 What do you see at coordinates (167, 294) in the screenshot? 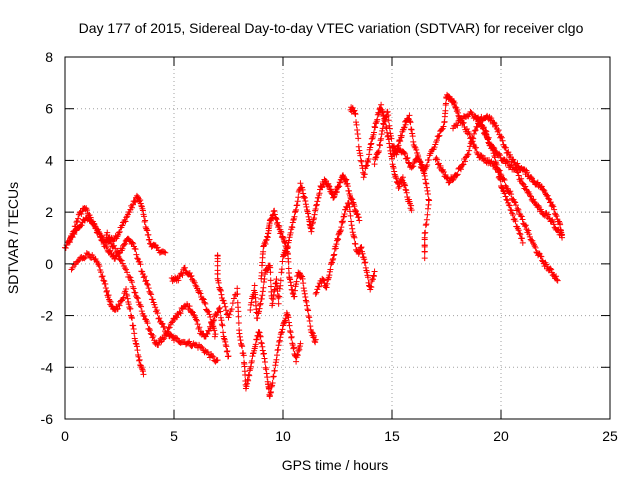
I see `series-track-d` at bounding box center [167, 294].